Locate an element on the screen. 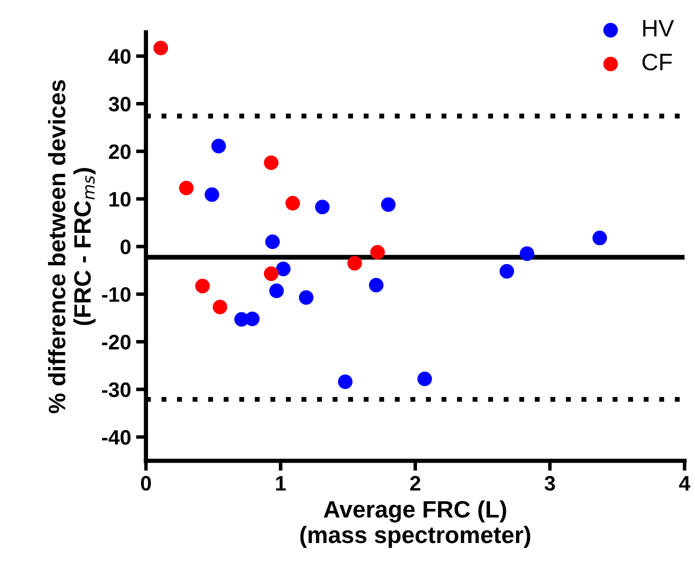  y-tick-label: 0 is located at coordinates (125, 247).